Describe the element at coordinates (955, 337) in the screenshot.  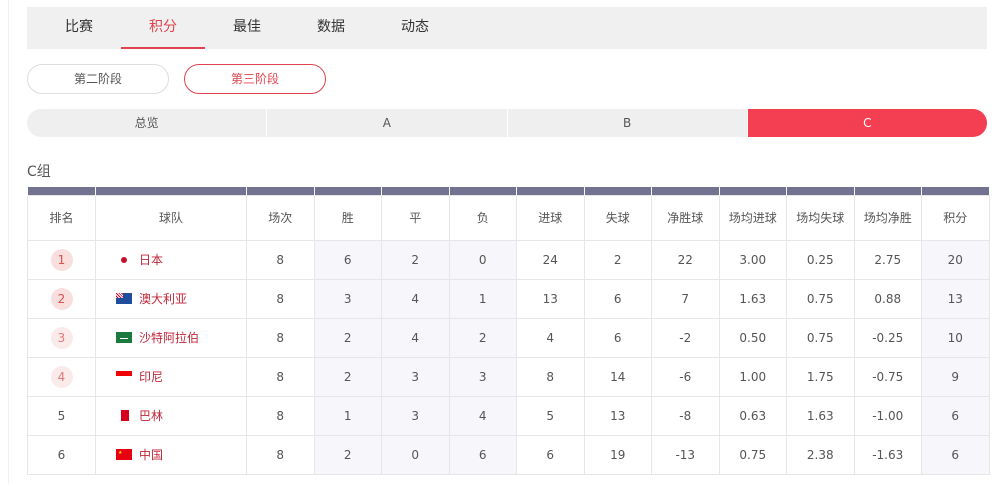
I see `stat-cell: 10` at that location.